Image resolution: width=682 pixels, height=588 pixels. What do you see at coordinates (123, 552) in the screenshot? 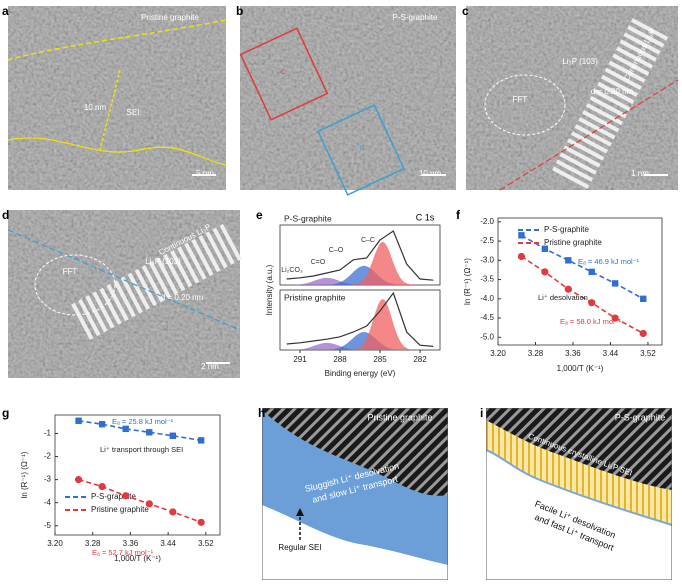
I see `annotation: Eₐ = 52.7 kJ mol⁻¹` at bounding box center [123, 552].